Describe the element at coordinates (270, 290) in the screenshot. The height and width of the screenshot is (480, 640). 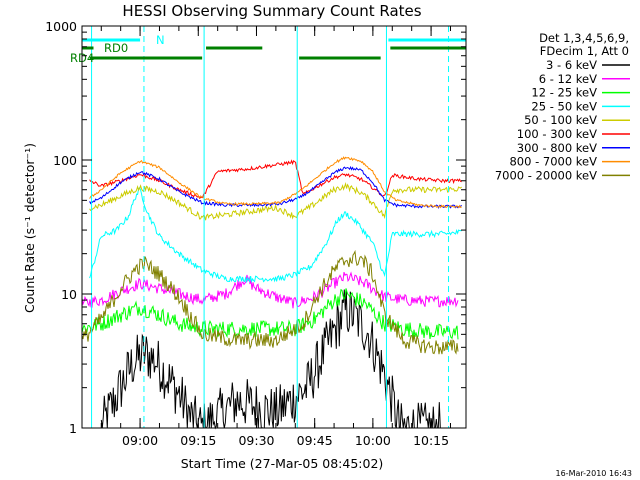
I see `series-line-6-12-kev-kev` at that location.